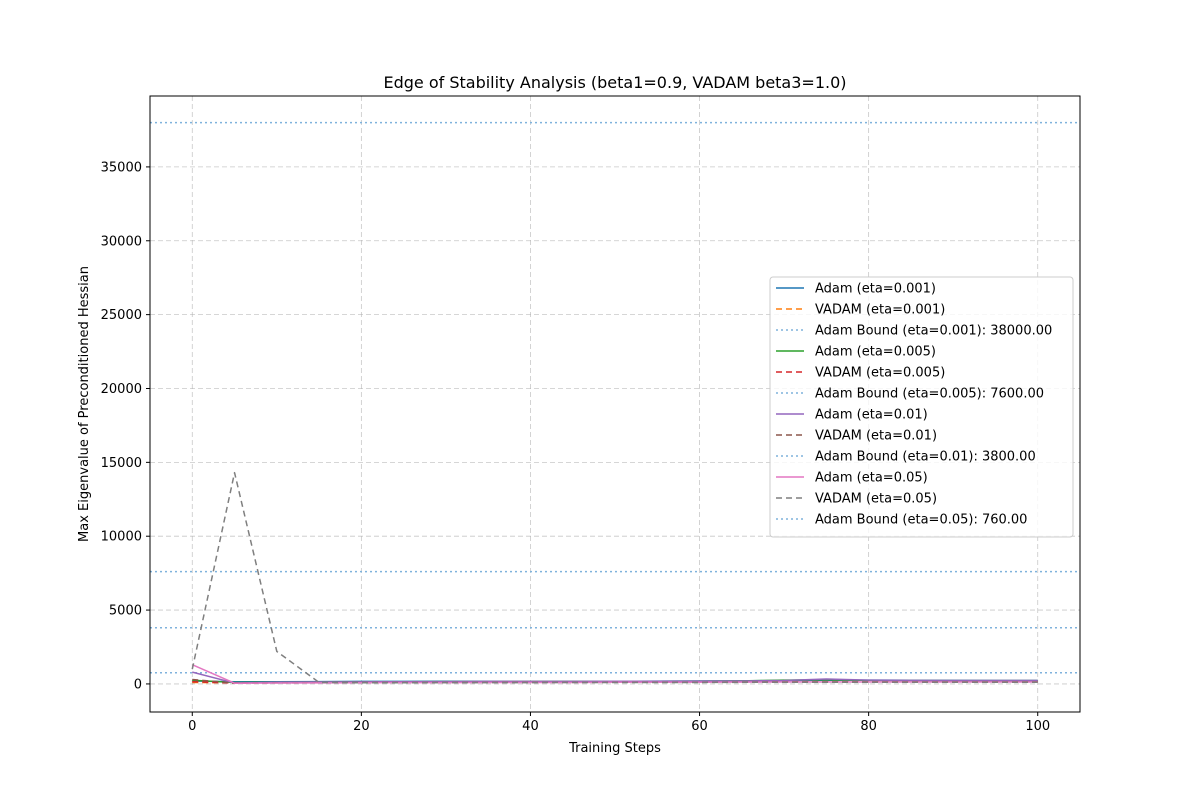 The width and height of the screenshot is (1200, 800). I want to click on legend-label: Adam Bound (eta=0.05): 760.00, so click(921, 520).